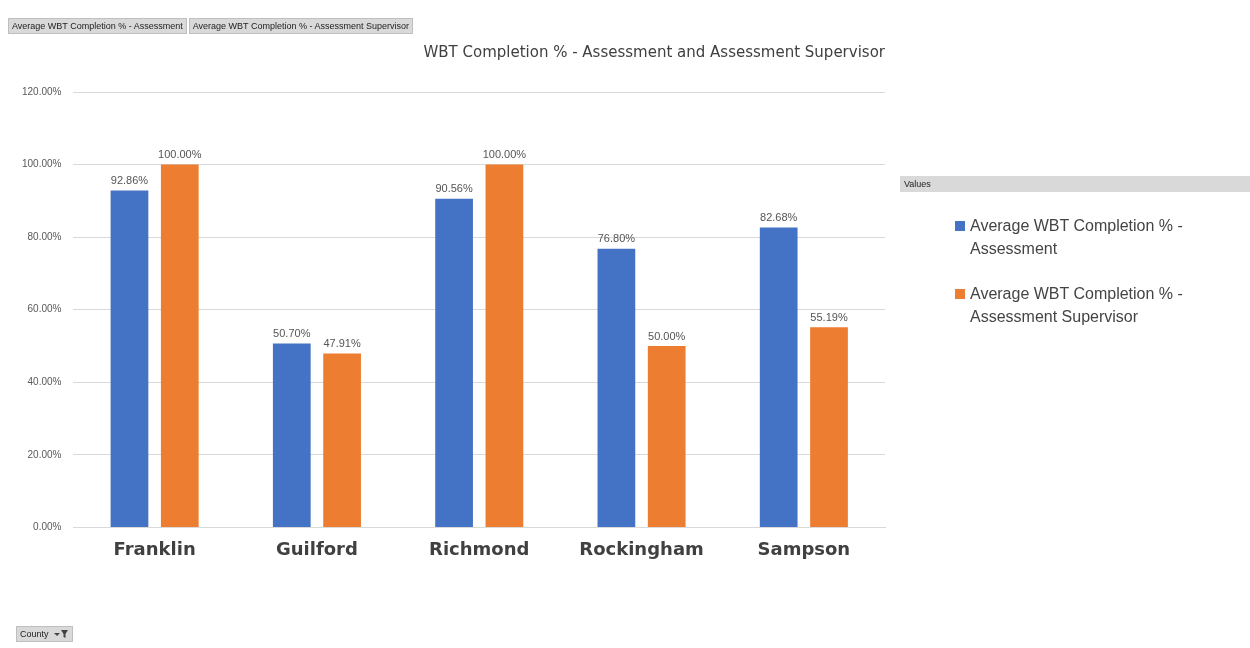  Describe the element at coordinates (316, 548) in the screenshot. I see `x-tick-label: Guilford` at that location.